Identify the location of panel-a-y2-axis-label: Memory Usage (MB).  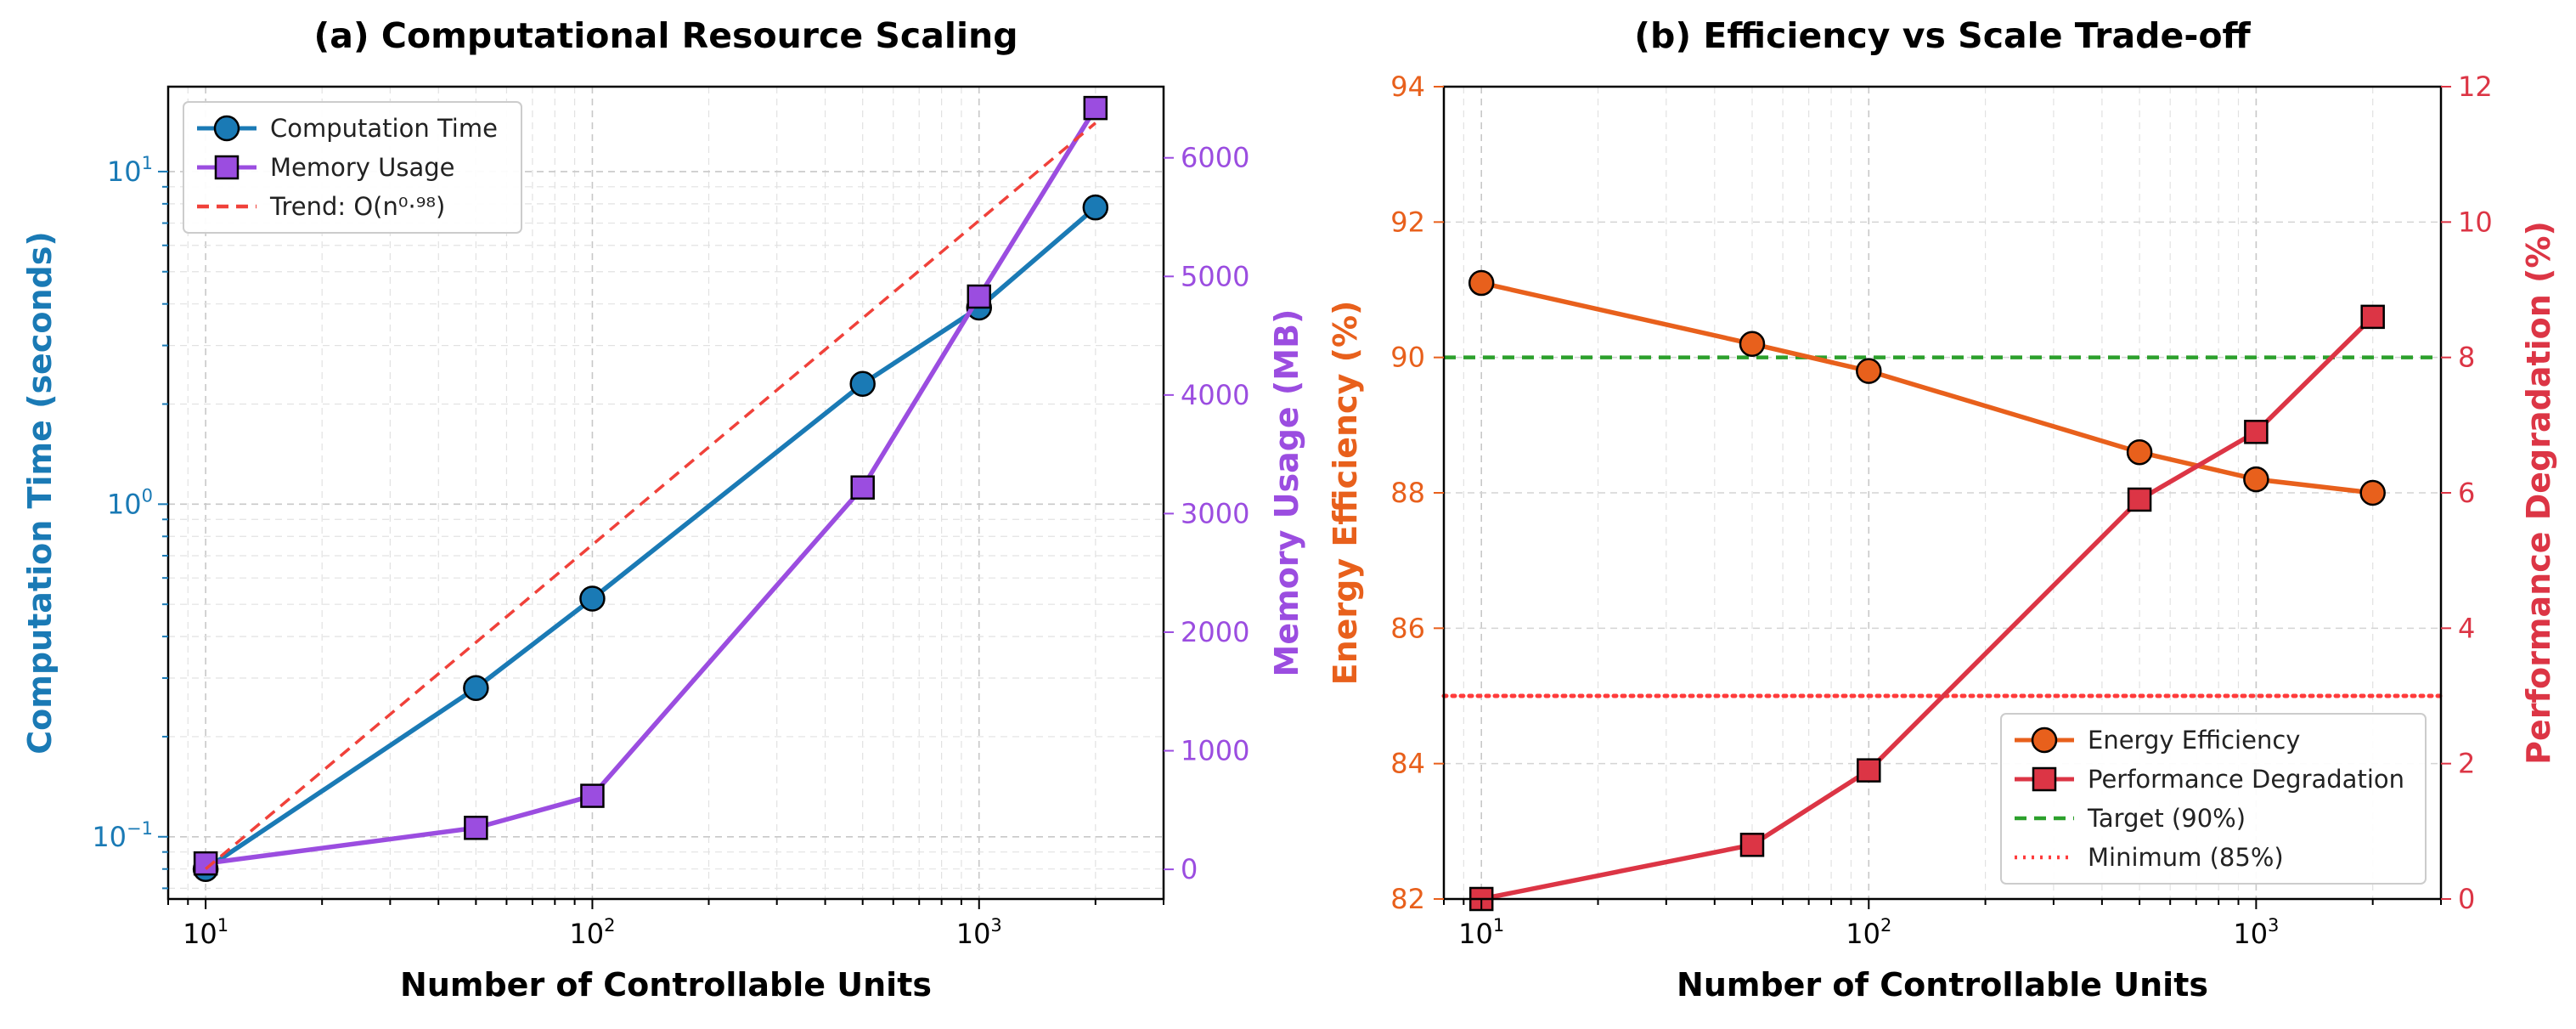
(1286, 493).